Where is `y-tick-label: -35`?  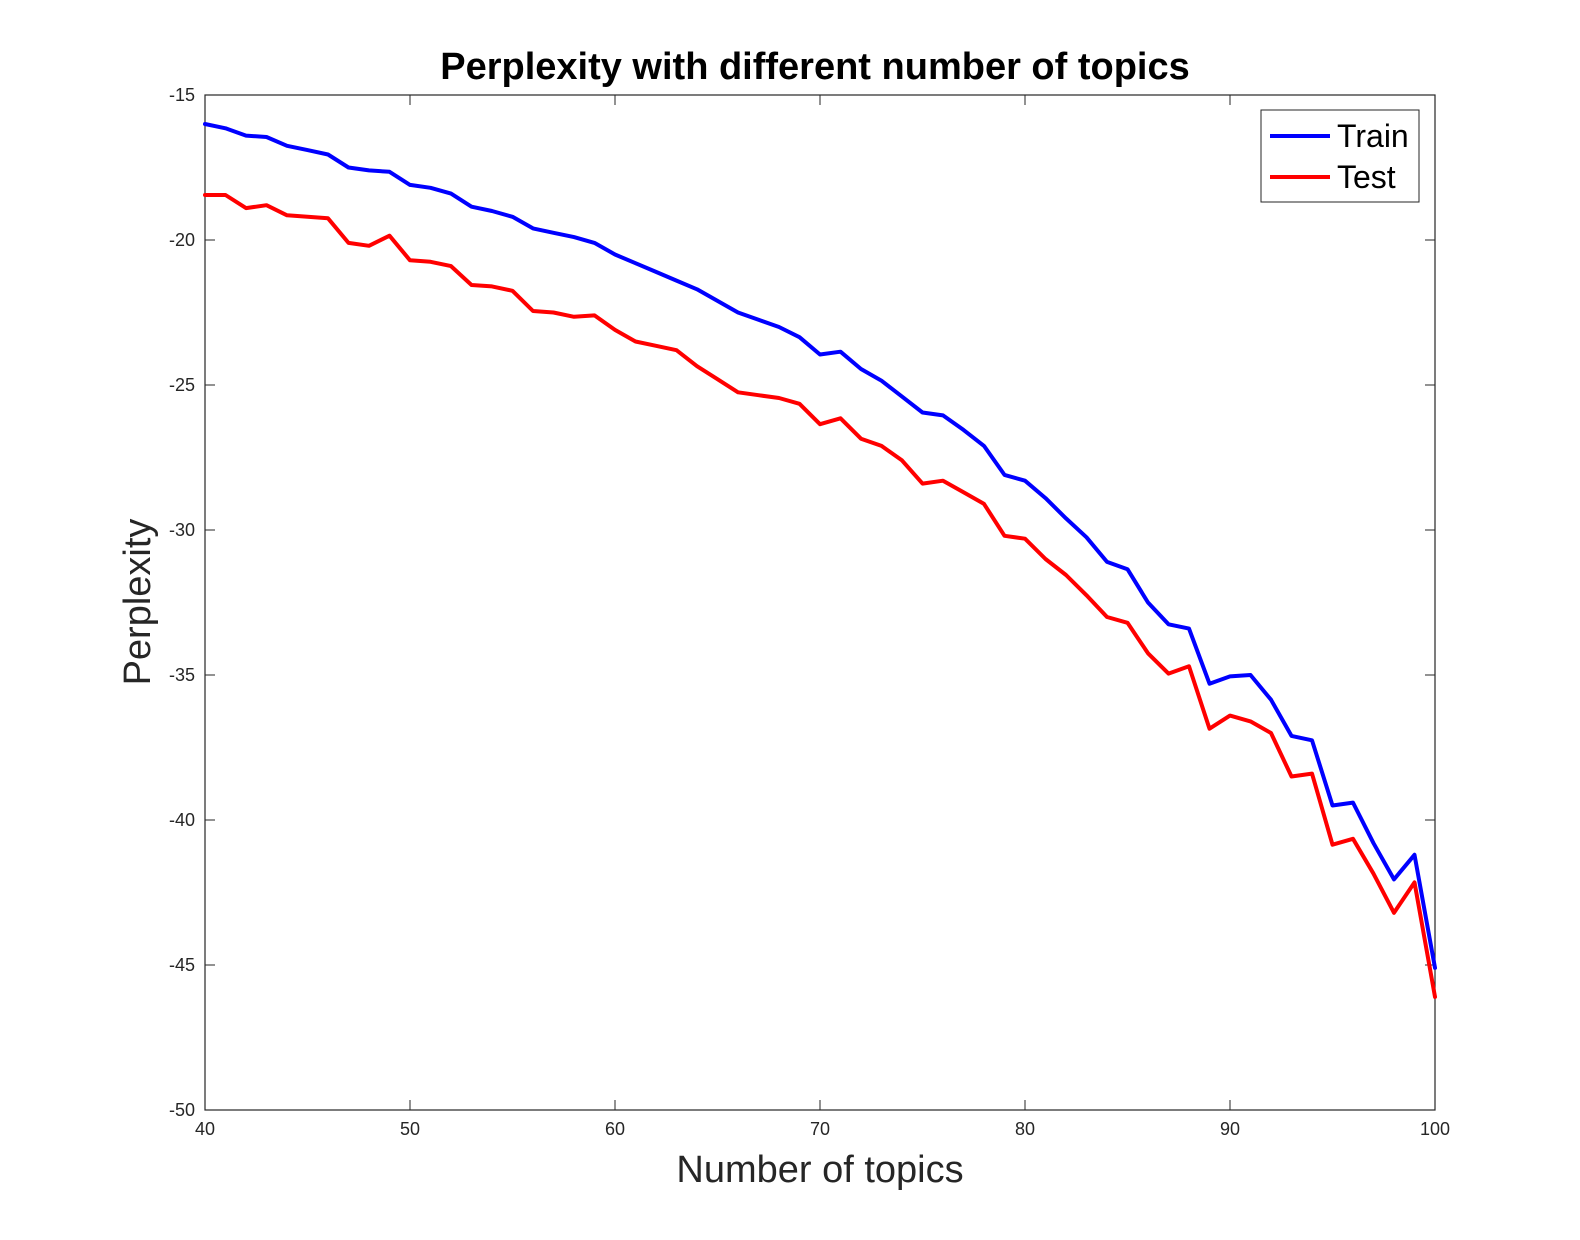
y-tick-label: -35 is located at coordinates (182, 675).